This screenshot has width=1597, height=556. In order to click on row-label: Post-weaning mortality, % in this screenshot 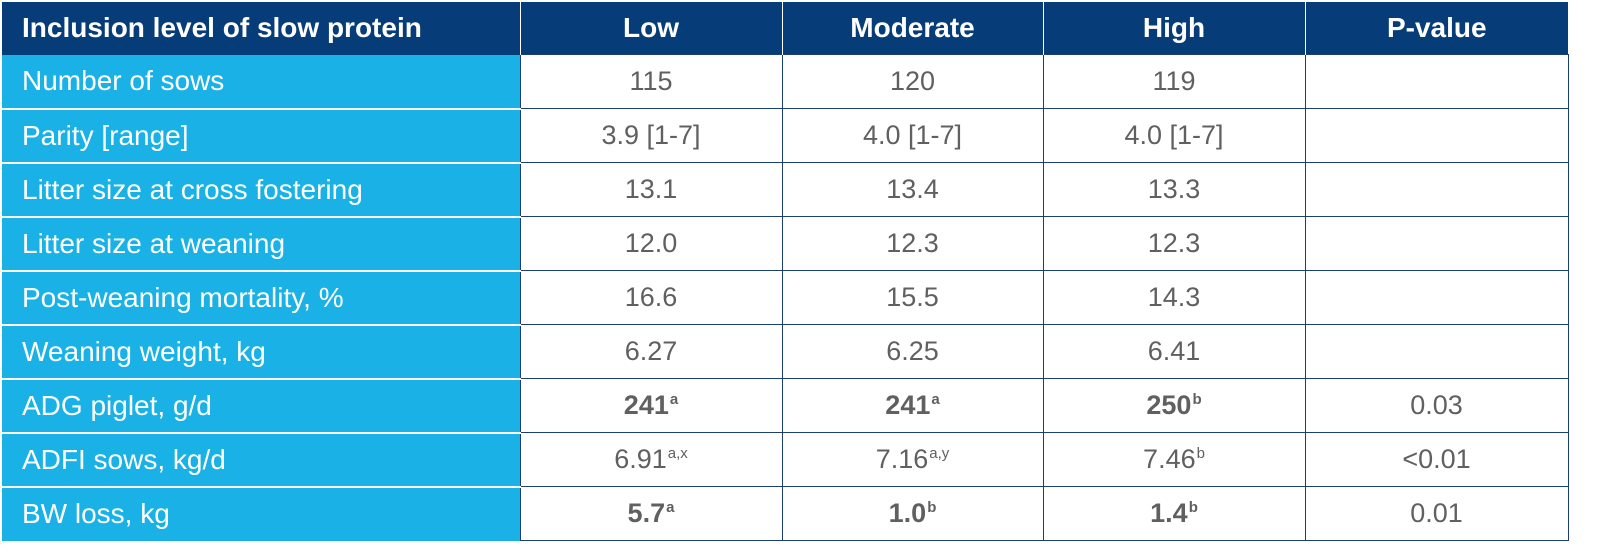, I will do `click(261, 298)`.